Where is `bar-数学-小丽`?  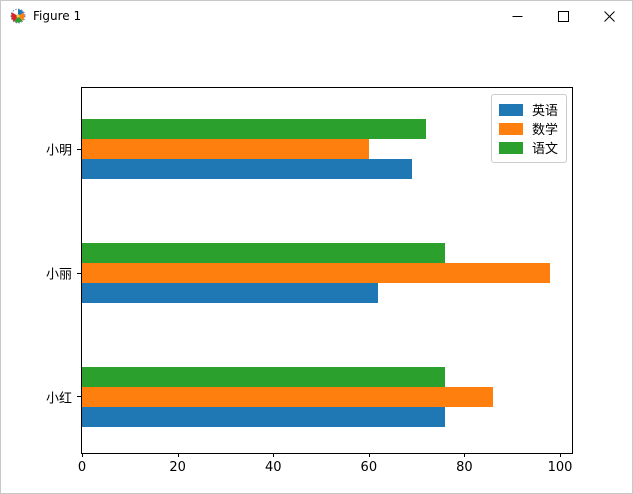
bar-数学-小丽 is located at coordinates (316, 273).